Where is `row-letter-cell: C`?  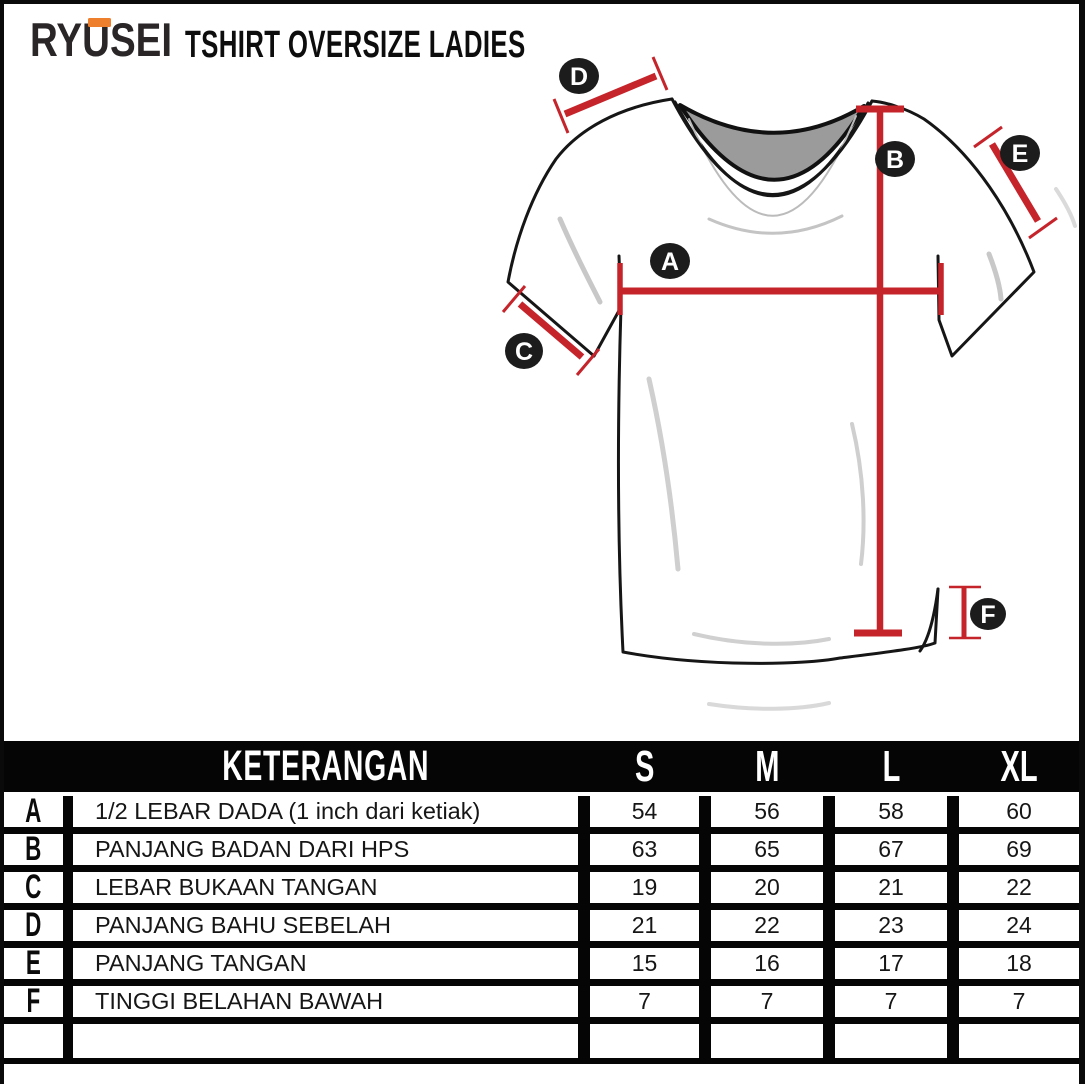
row-letter-cell: C is located at coordinates (33, 887).